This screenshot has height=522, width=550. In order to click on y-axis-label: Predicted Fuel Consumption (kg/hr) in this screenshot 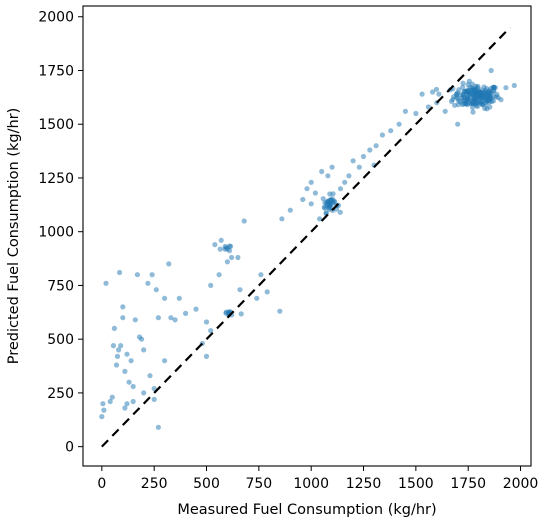, I will do `click(14, 236)`.